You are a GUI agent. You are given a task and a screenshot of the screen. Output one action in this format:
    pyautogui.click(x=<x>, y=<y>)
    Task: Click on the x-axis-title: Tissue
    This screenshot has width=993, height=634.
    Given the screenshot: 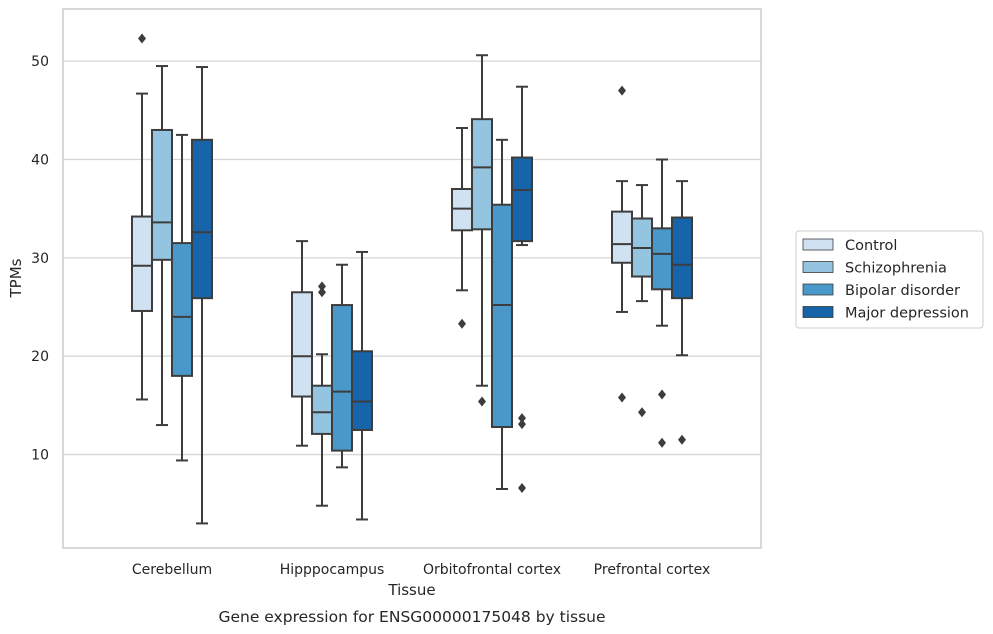 What is the action you would take?
    pyautogui.click(x=411, y=590)
    